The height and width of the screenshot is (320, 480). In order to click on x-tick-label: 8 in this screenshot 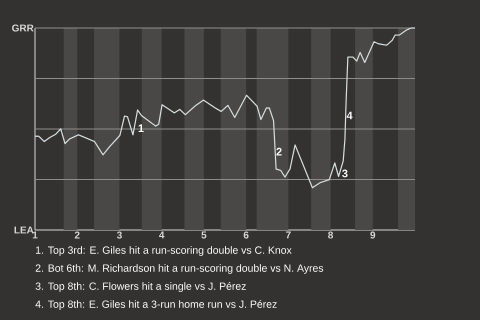, I will do `click(331, 235)`.